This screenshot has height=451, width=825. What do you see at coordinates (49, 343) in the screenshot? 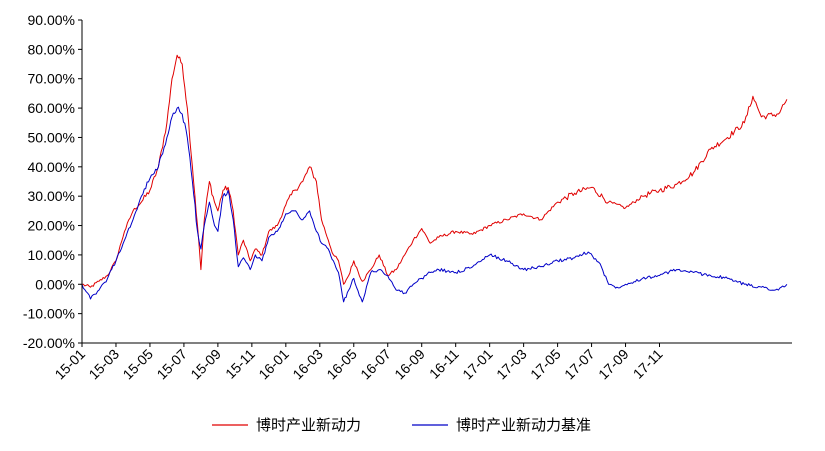
I see `y-tick-label: -20.00%` at bounding box center [49, 343].